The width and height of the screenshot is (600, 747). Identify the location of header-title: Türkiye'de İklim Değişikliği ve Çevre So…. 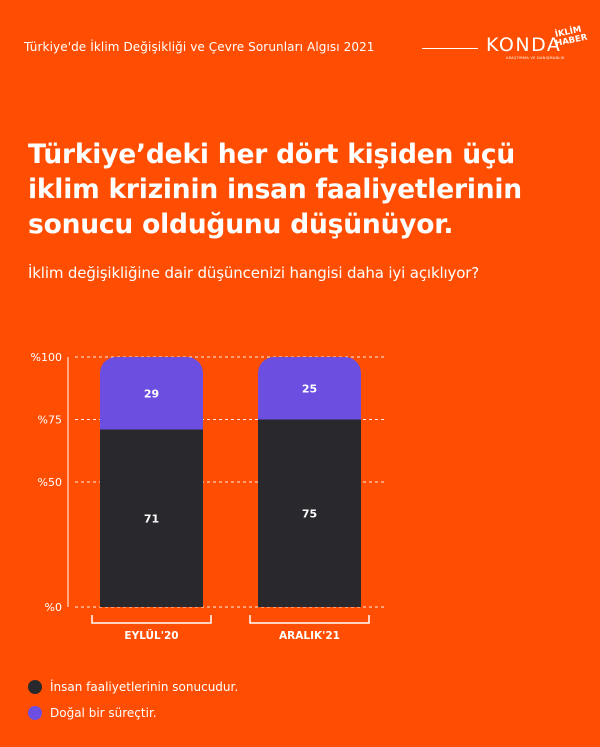
(199, 47).